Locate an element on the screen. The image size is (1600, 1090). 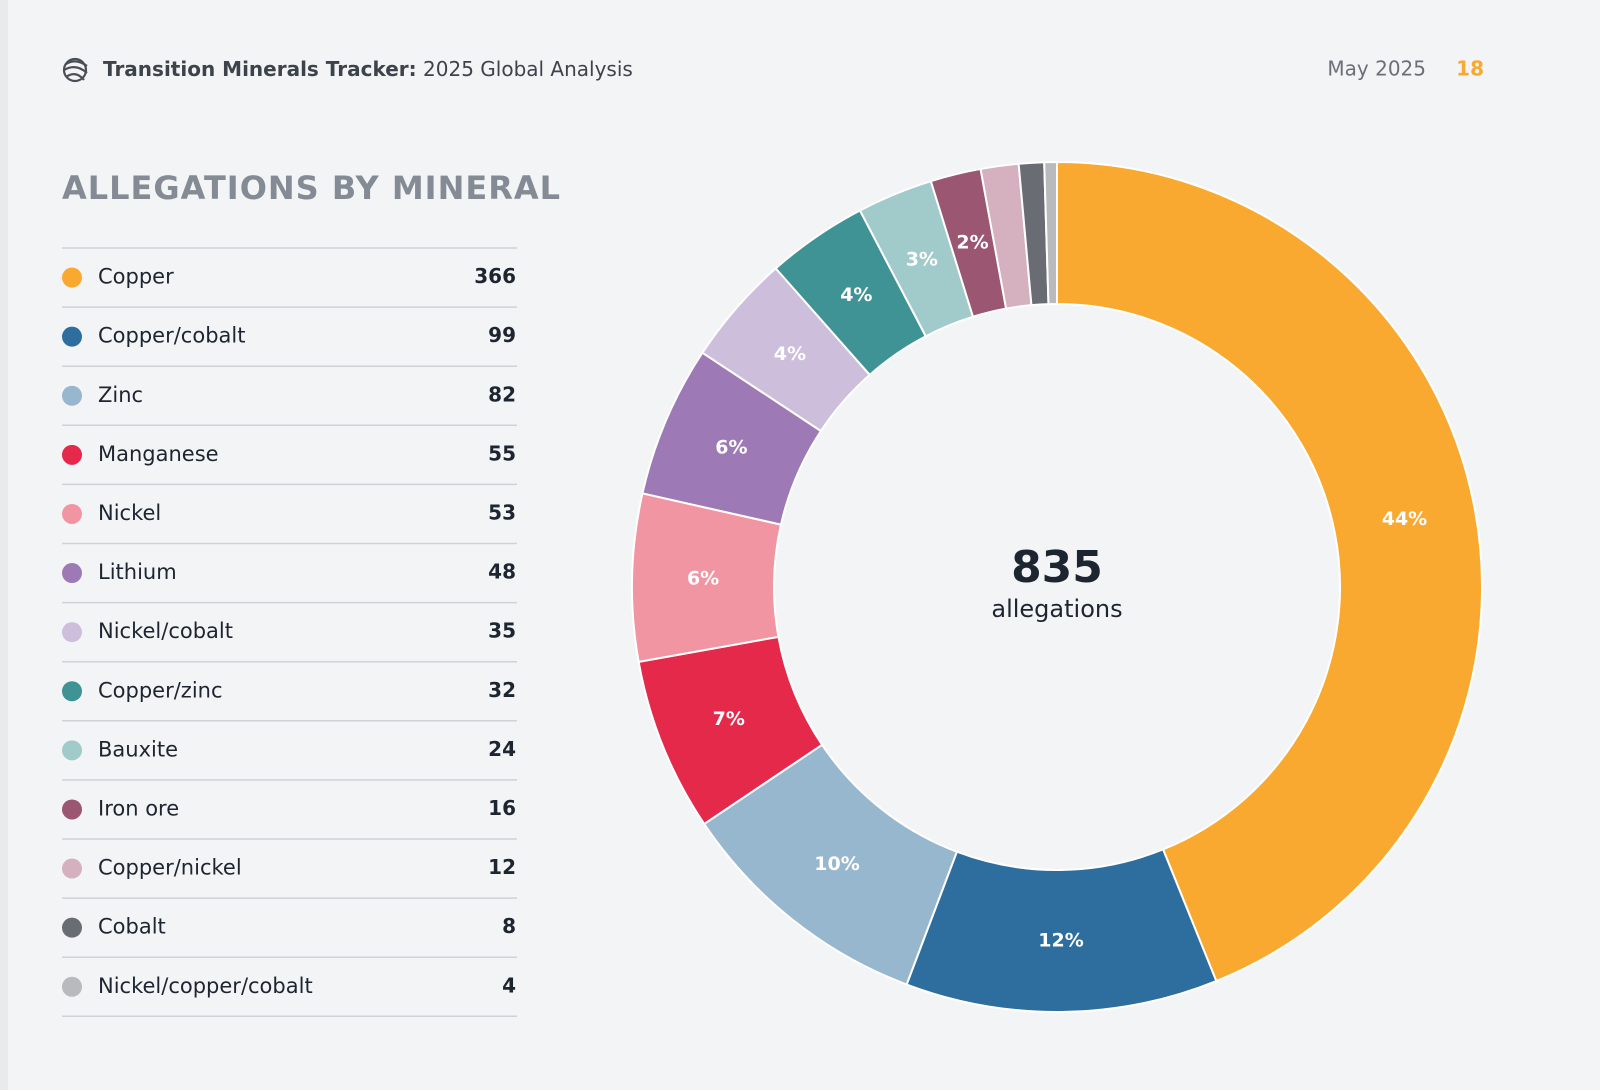
legend-value: 366 is located at coordinates (495, 276).